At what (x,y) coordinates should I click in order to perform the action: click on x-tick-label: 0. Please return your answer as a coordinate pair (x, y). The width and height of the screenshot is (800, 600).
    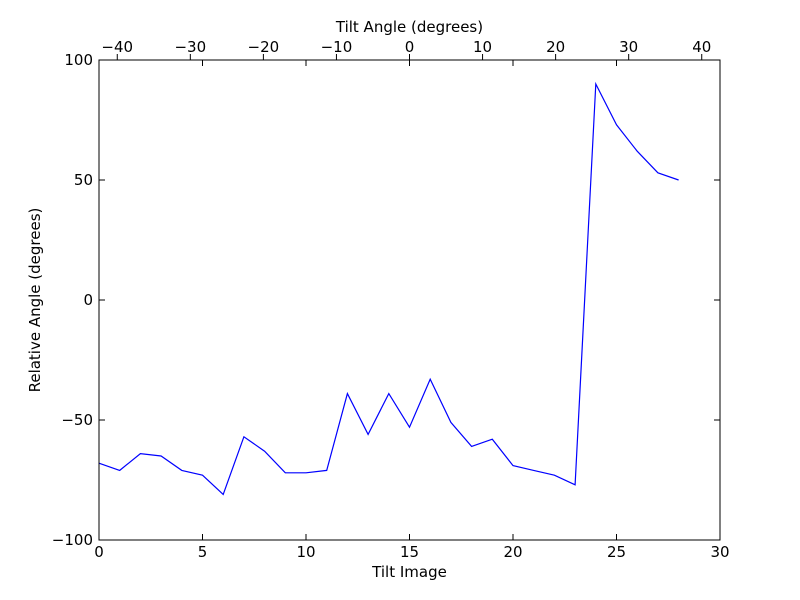
    Looking at the image, I should click on (99, 552).